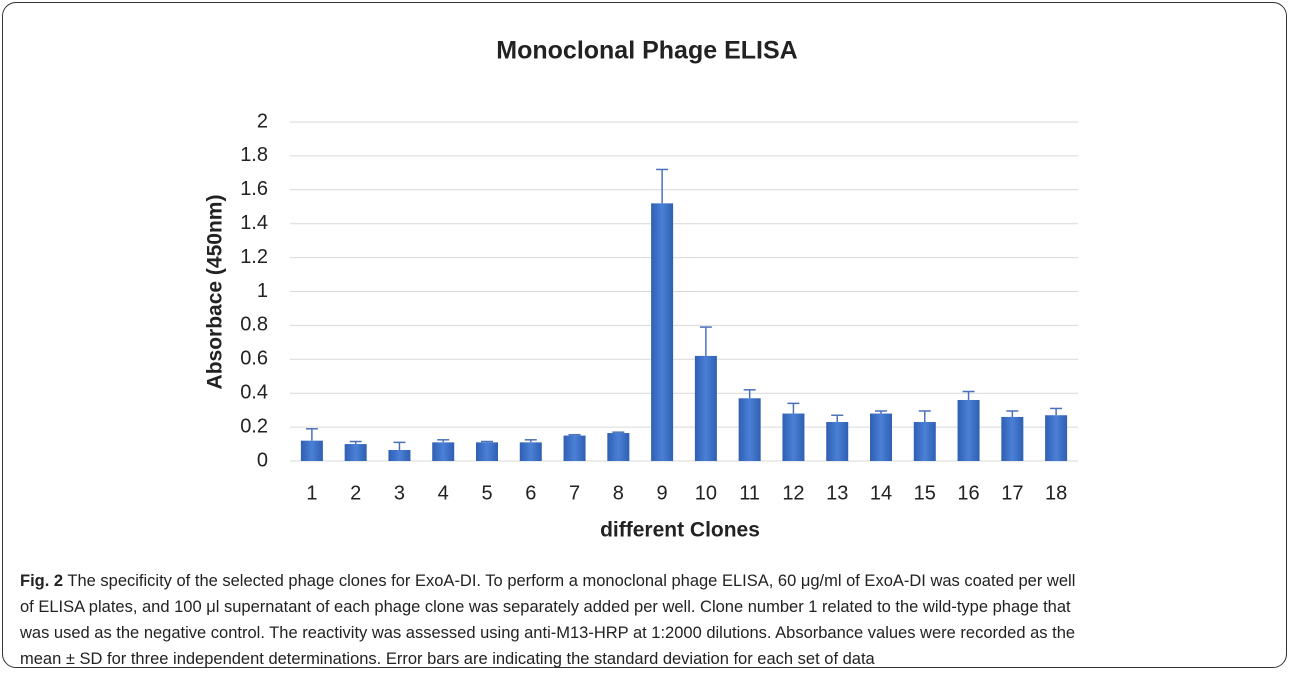  What do you see at coordinates (254, 257) in the screenshot?
I see `y-tick-label: 1.2` at bounding box center [254, 257].